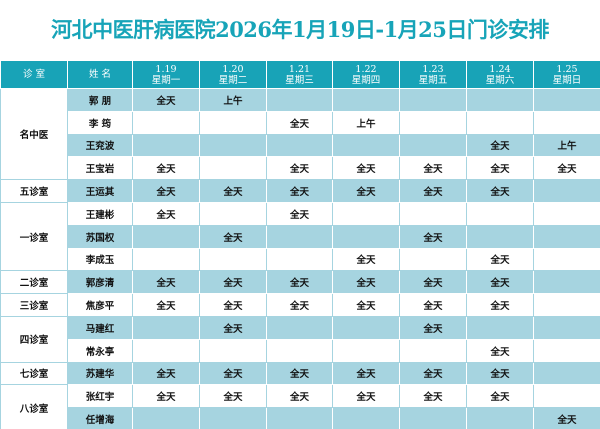  I want to click on header-day: 1.24 星期六, so click(500, 74).